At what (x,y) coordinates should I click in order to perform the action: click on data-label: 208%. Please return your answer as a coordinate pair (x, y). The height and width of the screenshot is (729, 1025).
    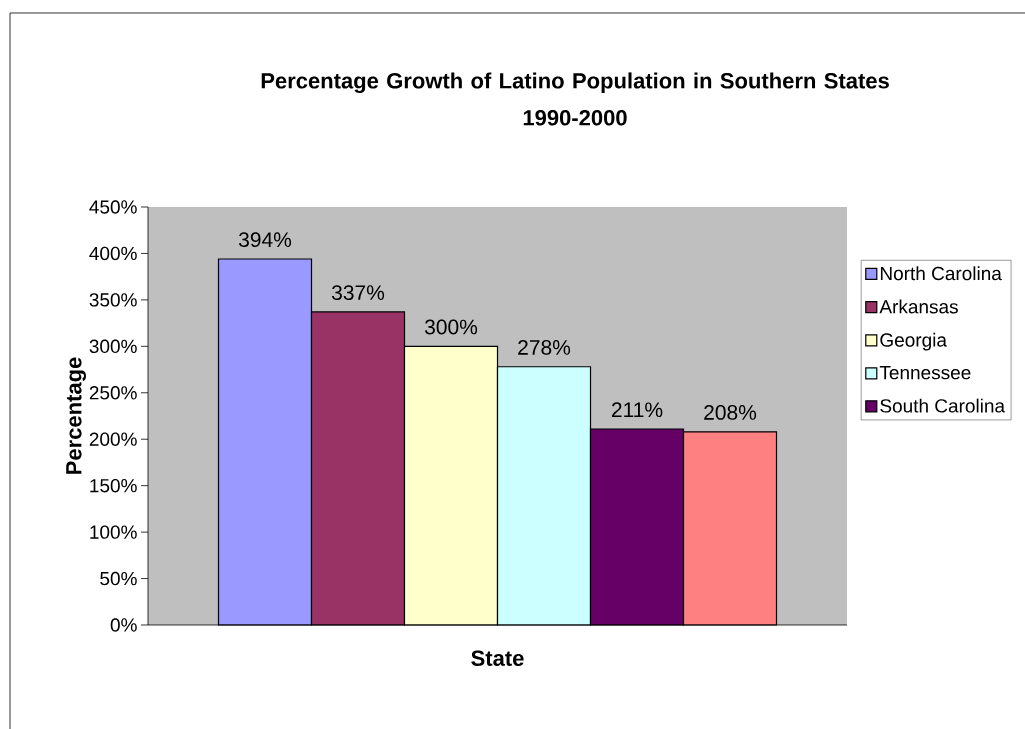
    Looking at the image, I should click on (730, 412).